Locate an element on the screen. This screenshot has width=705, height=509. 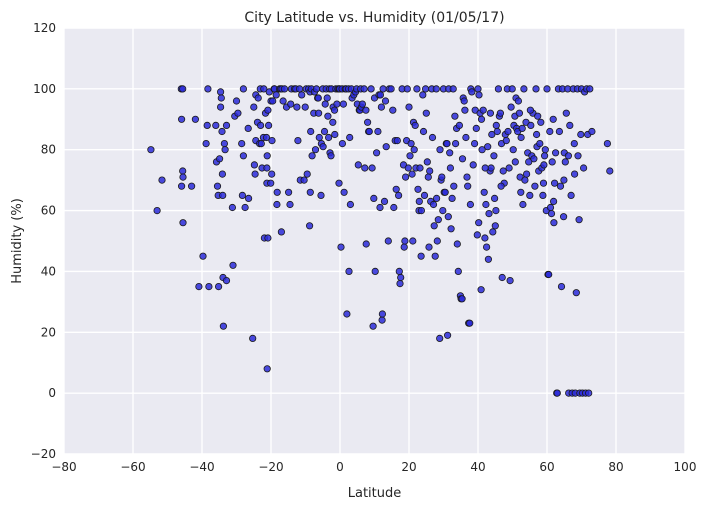
y-tick-label: 20 is located at coordinates (48, 332).